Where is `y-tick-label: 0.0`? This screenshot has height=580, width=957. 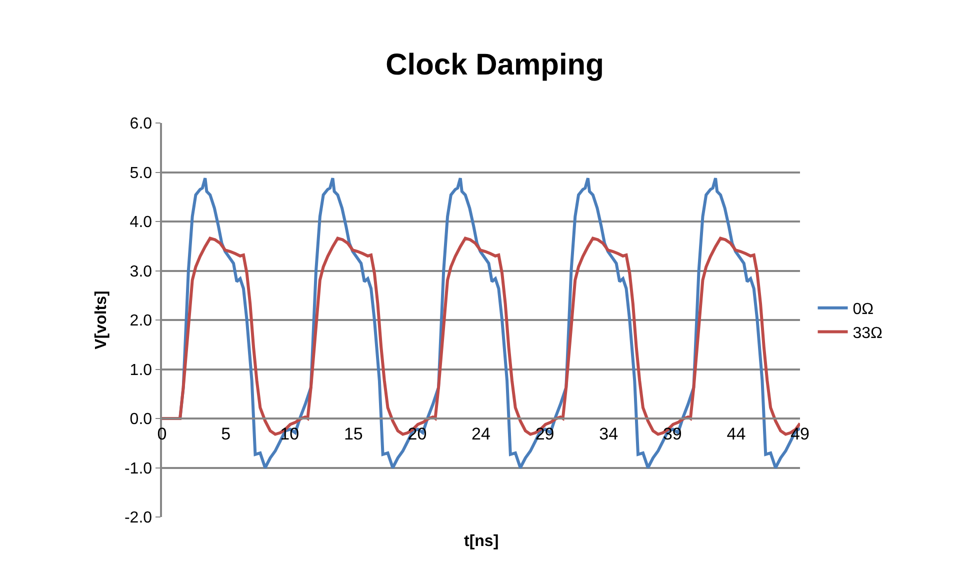 y-tick-label: 0.0 is located at coordinates (141, 419).